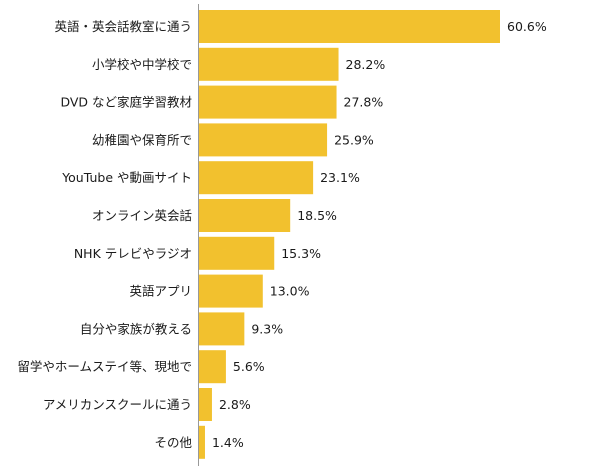 The image size is (600, 476). What do you see at coordinates (290, 291) in the screenshot?
I see `value-label-8: 13.0%` at bounding box center [290, 291].